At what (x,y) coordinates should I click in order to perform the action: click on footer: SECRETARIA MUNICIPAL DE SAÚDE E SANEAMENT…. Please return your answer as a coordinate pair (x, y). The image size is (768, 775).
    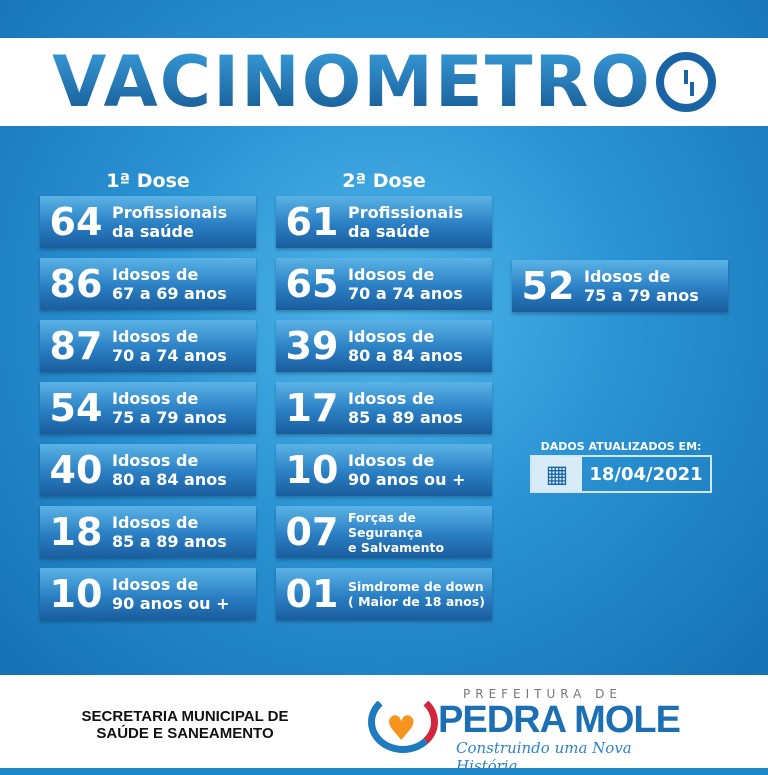
    Looking at the image, I should click on (384, 725).